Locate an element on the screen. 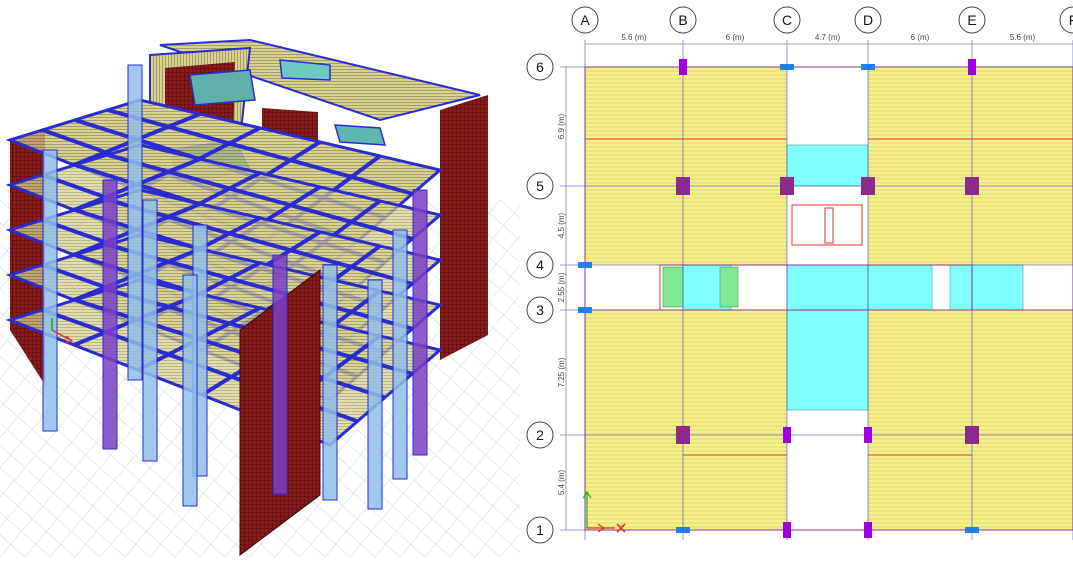 Image resolution: width=1073 pixels, height=562 pixels. grid-label: A is located at coordinates (585, 20).